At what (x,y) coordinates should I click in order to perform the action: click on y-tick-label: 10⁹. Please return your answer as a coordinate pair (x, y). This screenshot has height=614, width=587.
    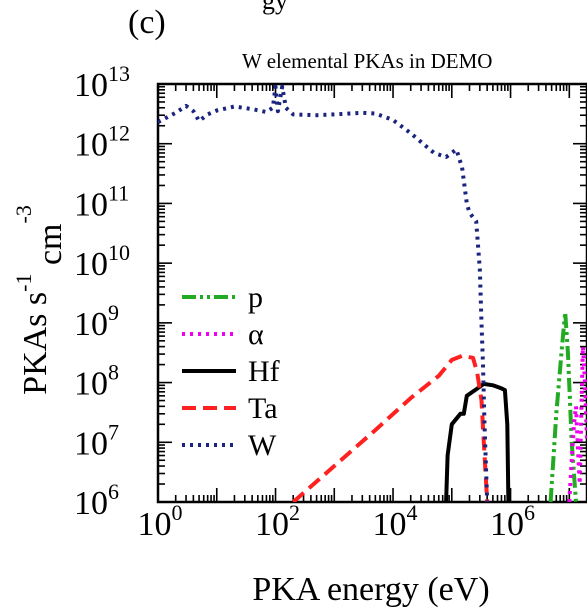
    Looking at the image, I should click on (96, 321).